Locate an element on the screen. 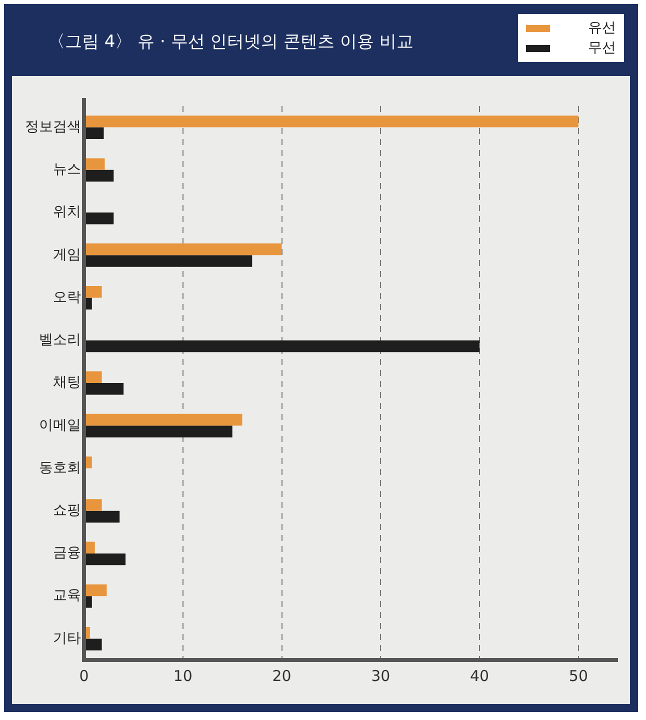  y-tick-label: 위치 is located at coordinates (67, 212).